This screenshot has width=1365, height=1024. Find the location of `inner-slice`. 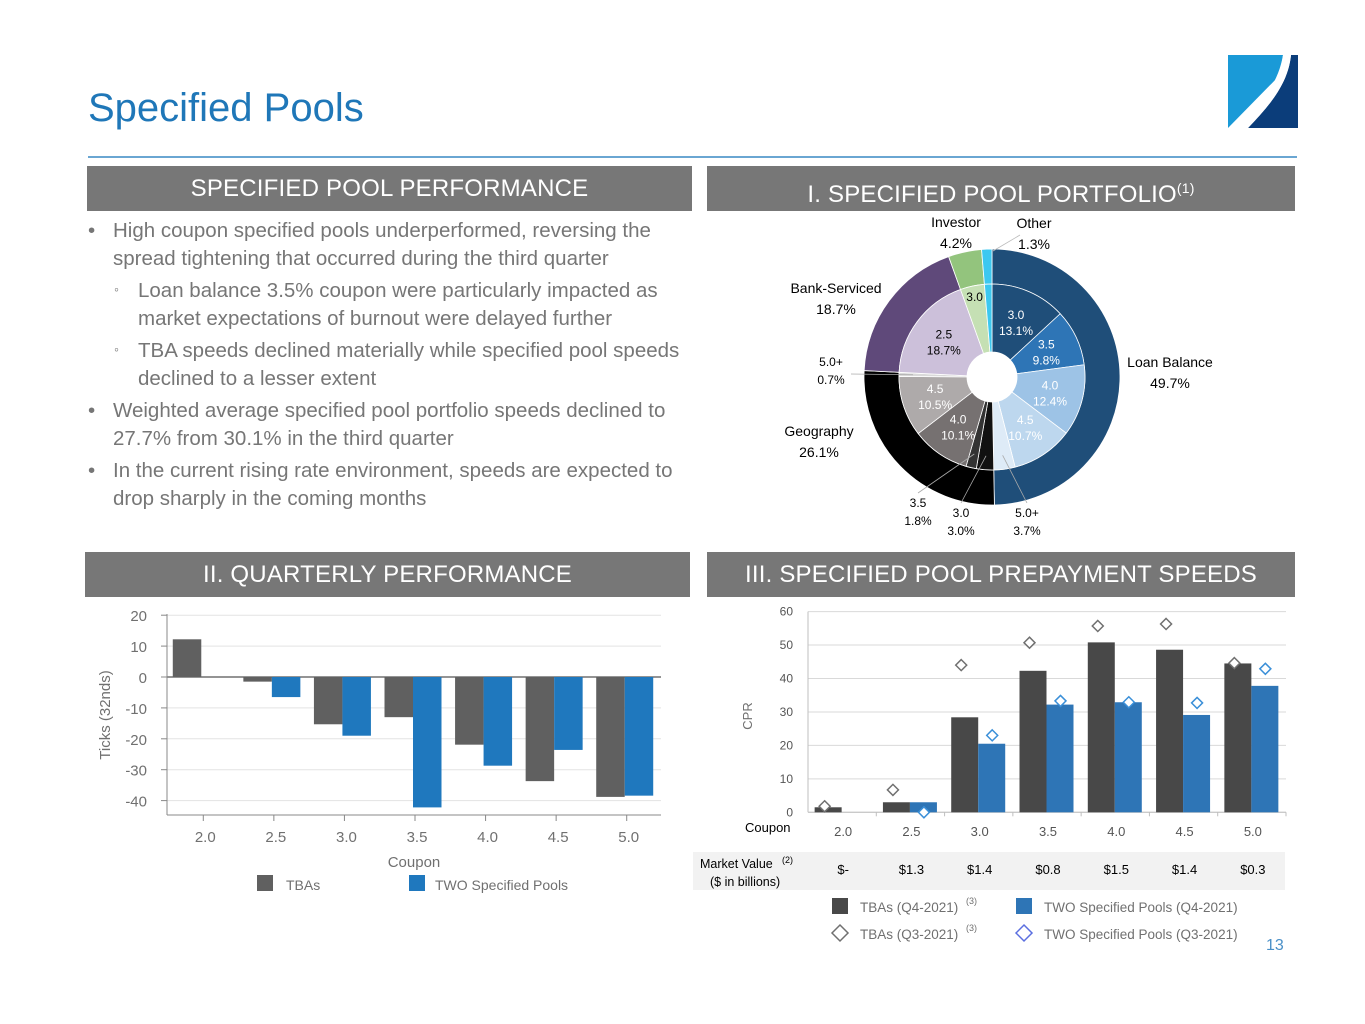

inner-slice is located at coordinates (941, 332).